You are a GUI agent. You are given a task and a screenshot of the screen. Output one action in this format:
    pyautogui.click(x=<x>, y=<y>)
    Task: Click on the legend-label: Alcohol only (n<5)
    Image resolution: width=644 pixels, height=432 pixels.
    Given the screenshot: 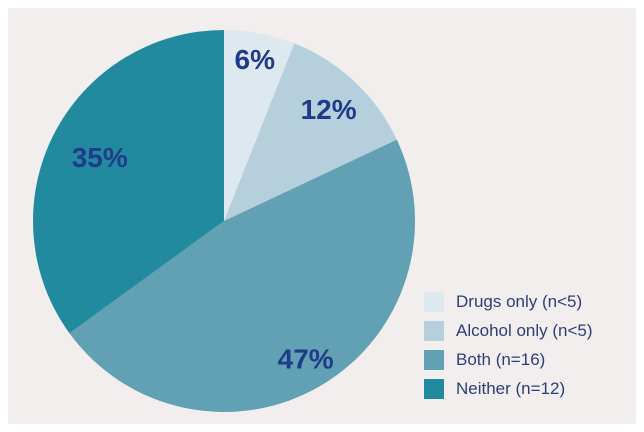 What is the action you would take?
    pyautogui.click(x=524, y=330)
    